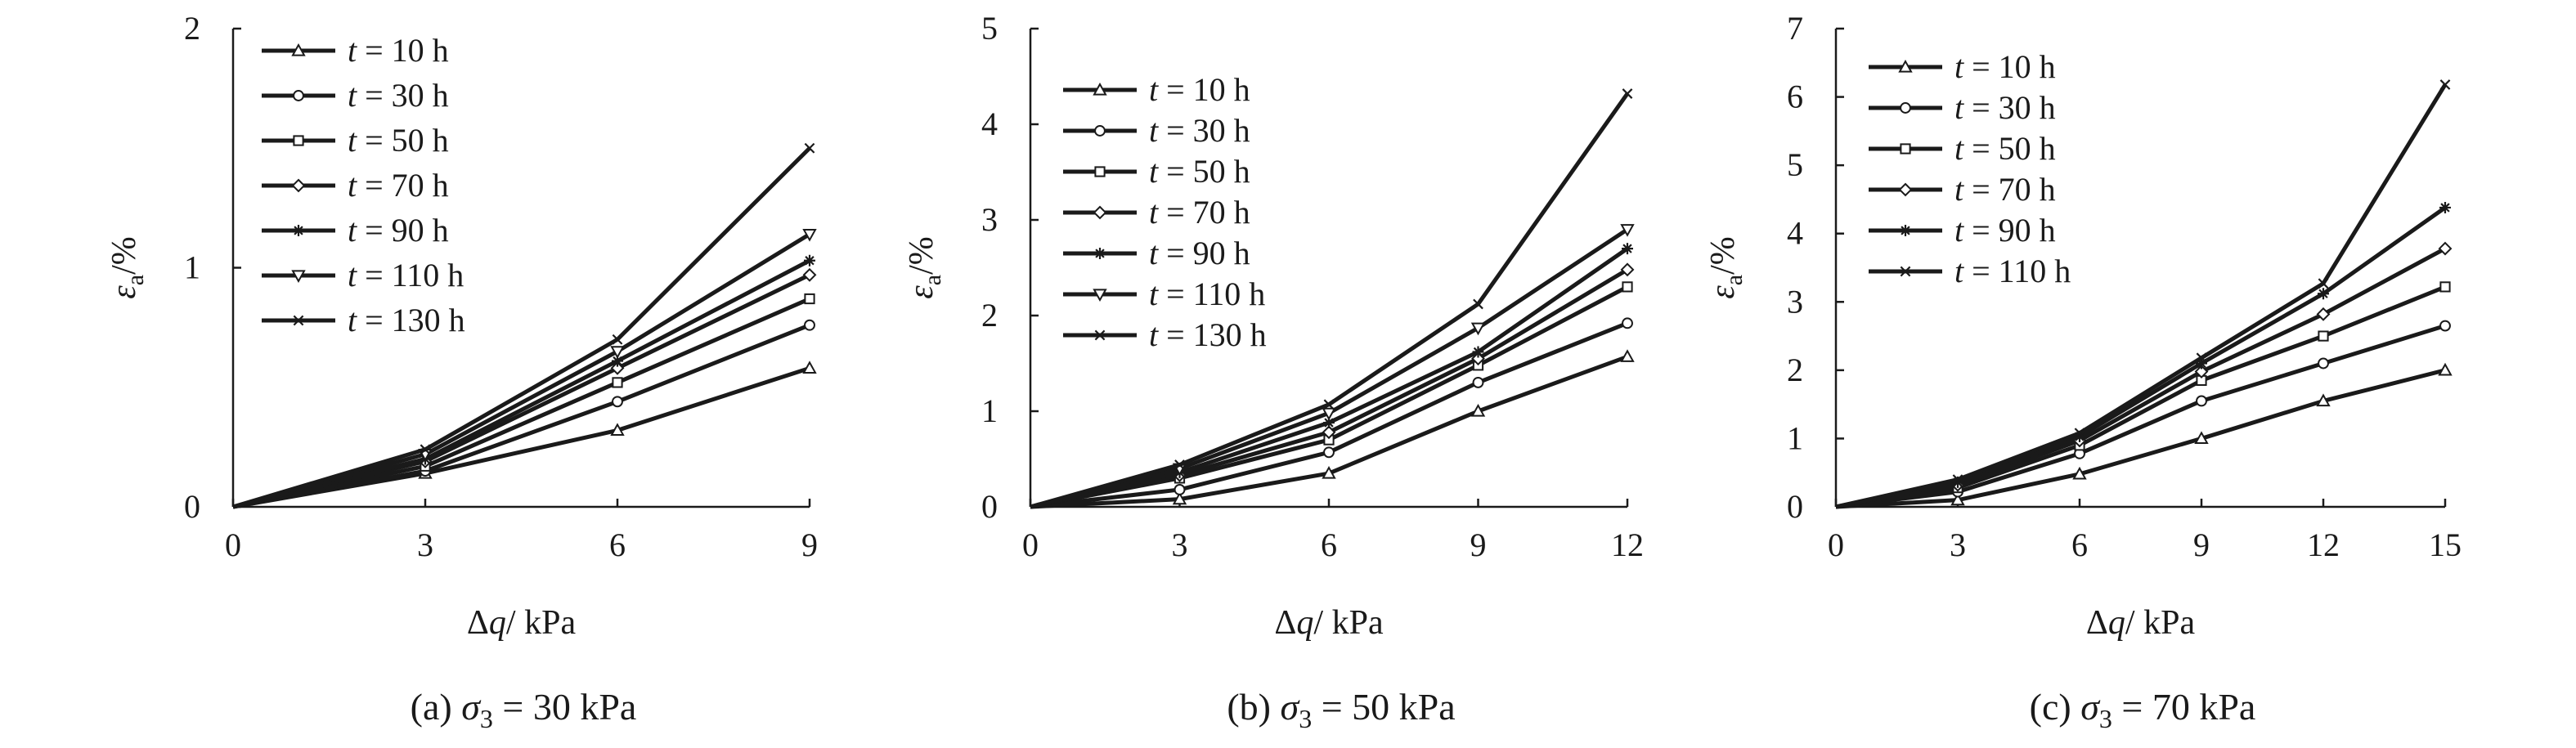  I want to click on legend-item: t = 70 h, so click(356, 185).